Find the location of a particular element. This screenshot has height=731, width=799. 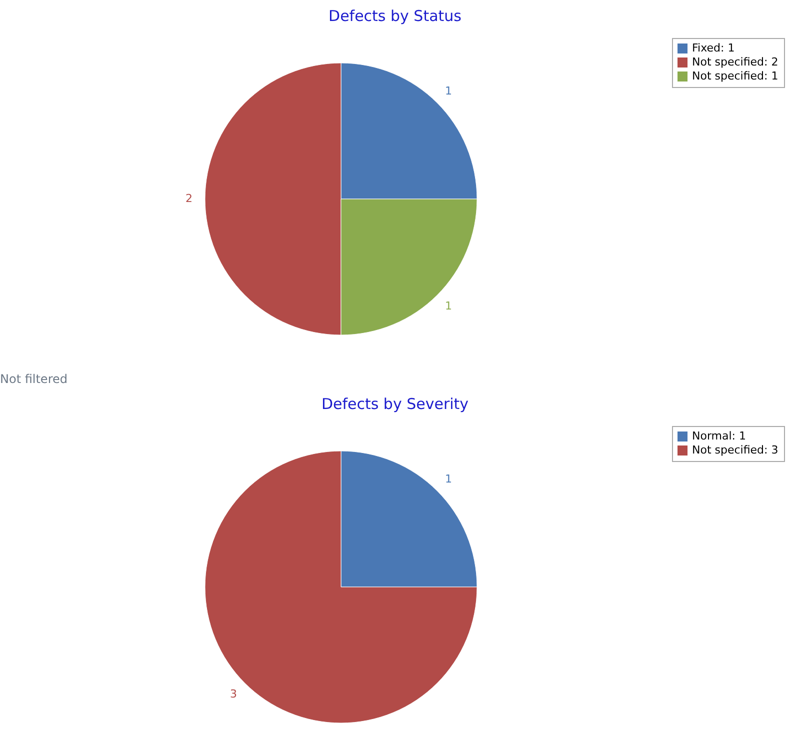

data-label: 3 is located at coordinates (234, 693).